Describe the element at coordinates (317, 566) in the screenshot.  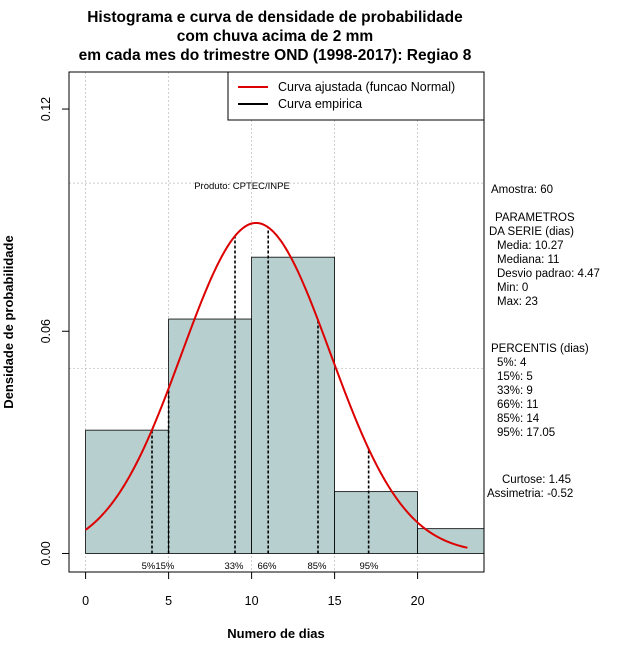
I see `percentile-label-3: 85%` at that location.